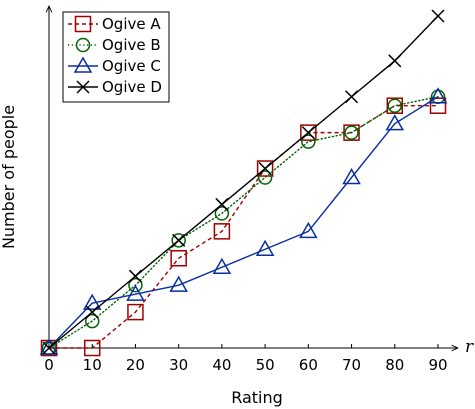 The width and height of the screenshot is (475, 409). I want to click on x-axis-title: Rating, so click(257, 397).